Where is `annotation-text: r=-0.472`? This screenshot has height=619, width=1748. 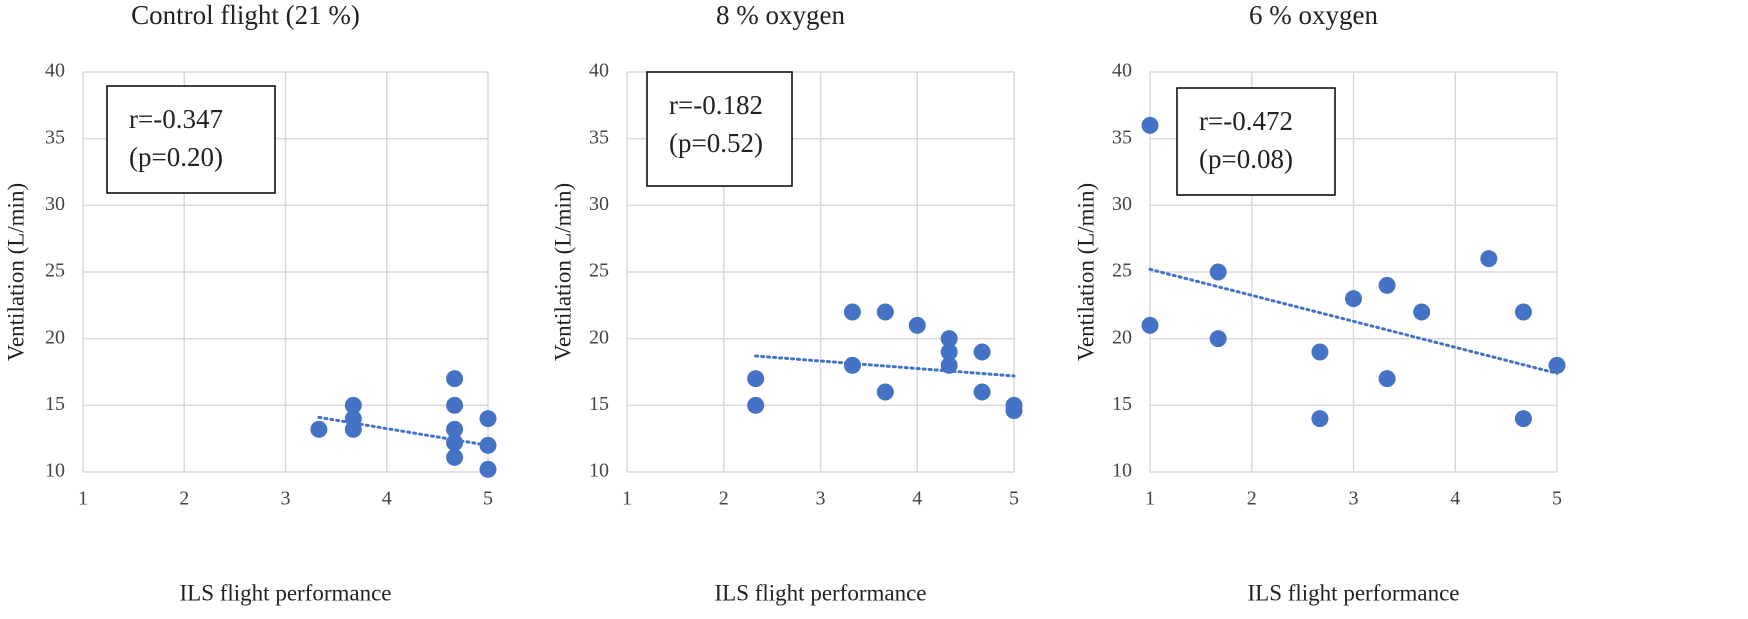 annotation-text: r=-0.472 is located at coordinates (1246, 121).